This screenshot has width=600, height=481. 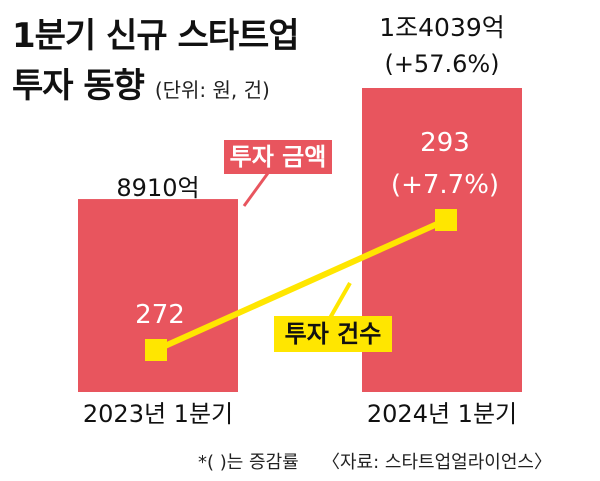 What do you see at coordinates (442, 27) in the screenshot?
I see `bar-value-label-2024: 1조4039억` at bounding box center [442, 27].